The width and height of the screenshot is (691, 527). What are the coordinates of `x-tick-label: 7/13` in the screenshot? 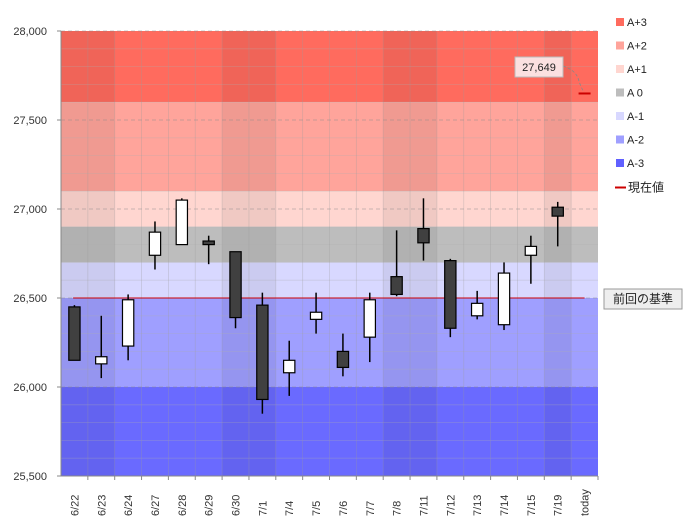 It's located at (478, 505).